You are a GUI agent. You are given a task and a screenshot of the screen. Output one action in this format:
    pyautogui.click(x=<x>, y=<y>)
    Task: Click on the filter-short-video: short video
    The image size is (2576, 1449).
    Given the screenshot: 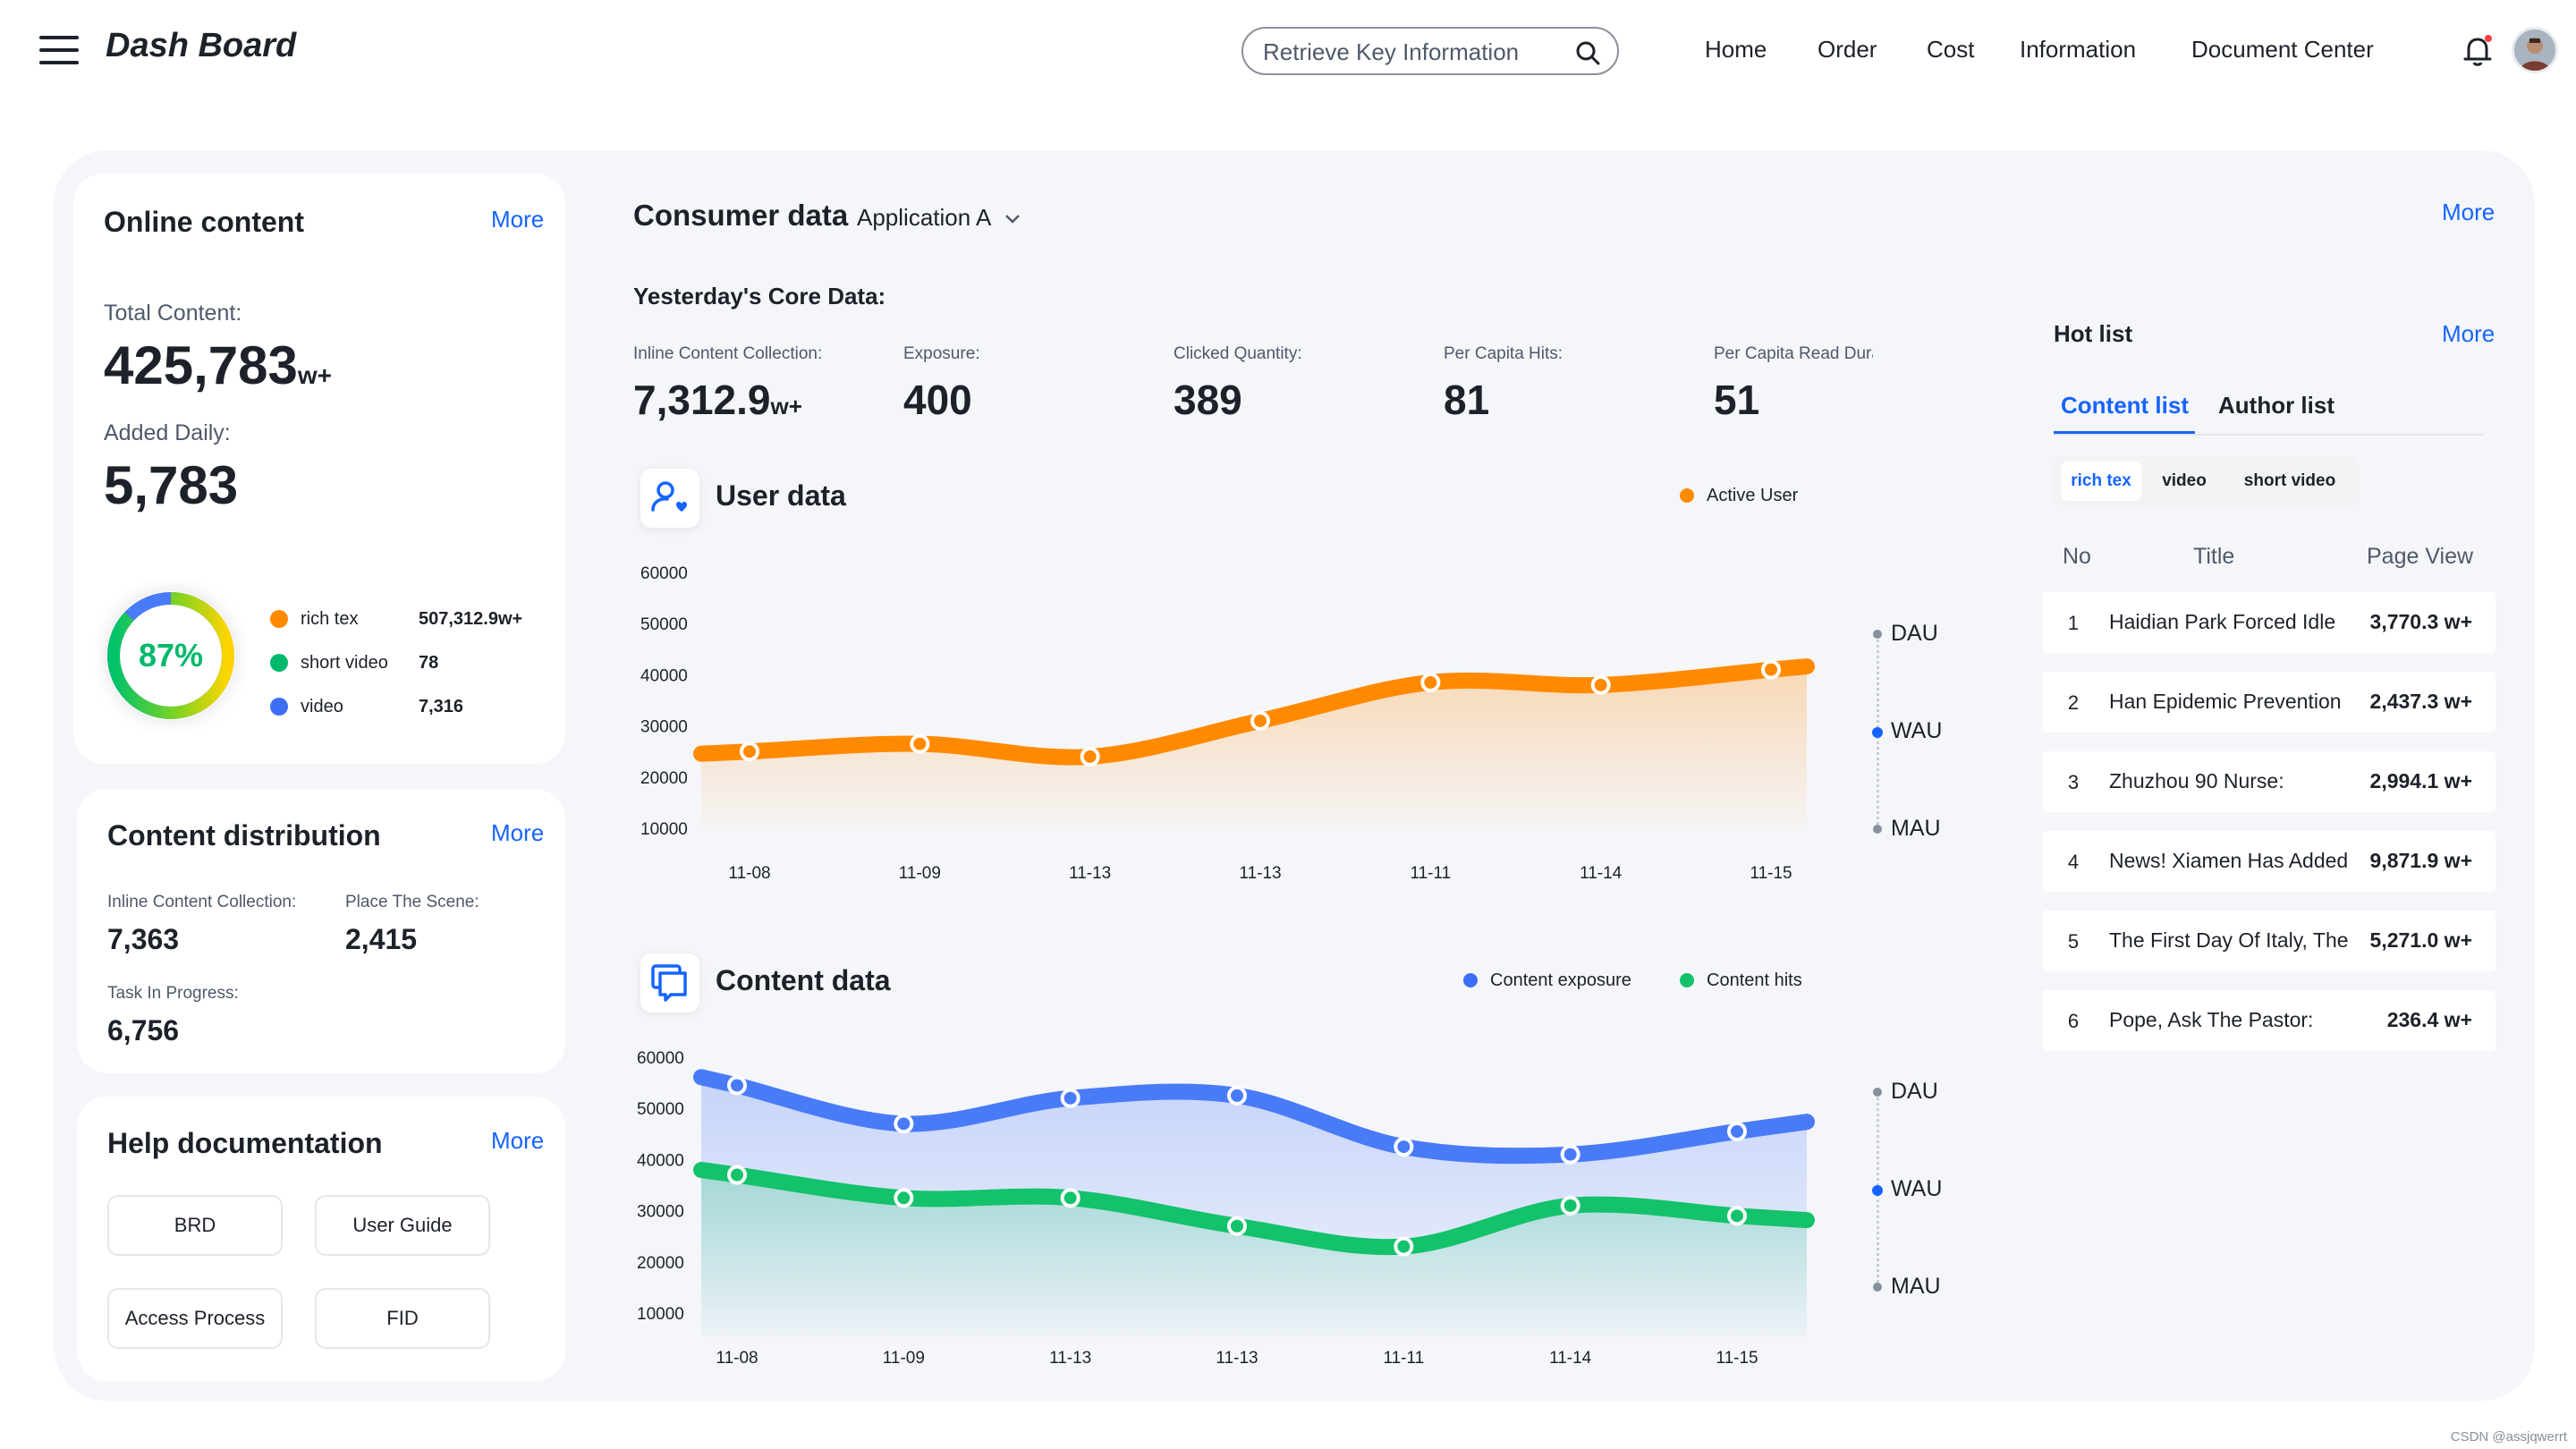 What is the action you would take?
    pyautogui.click(x=2289, y=480)
    